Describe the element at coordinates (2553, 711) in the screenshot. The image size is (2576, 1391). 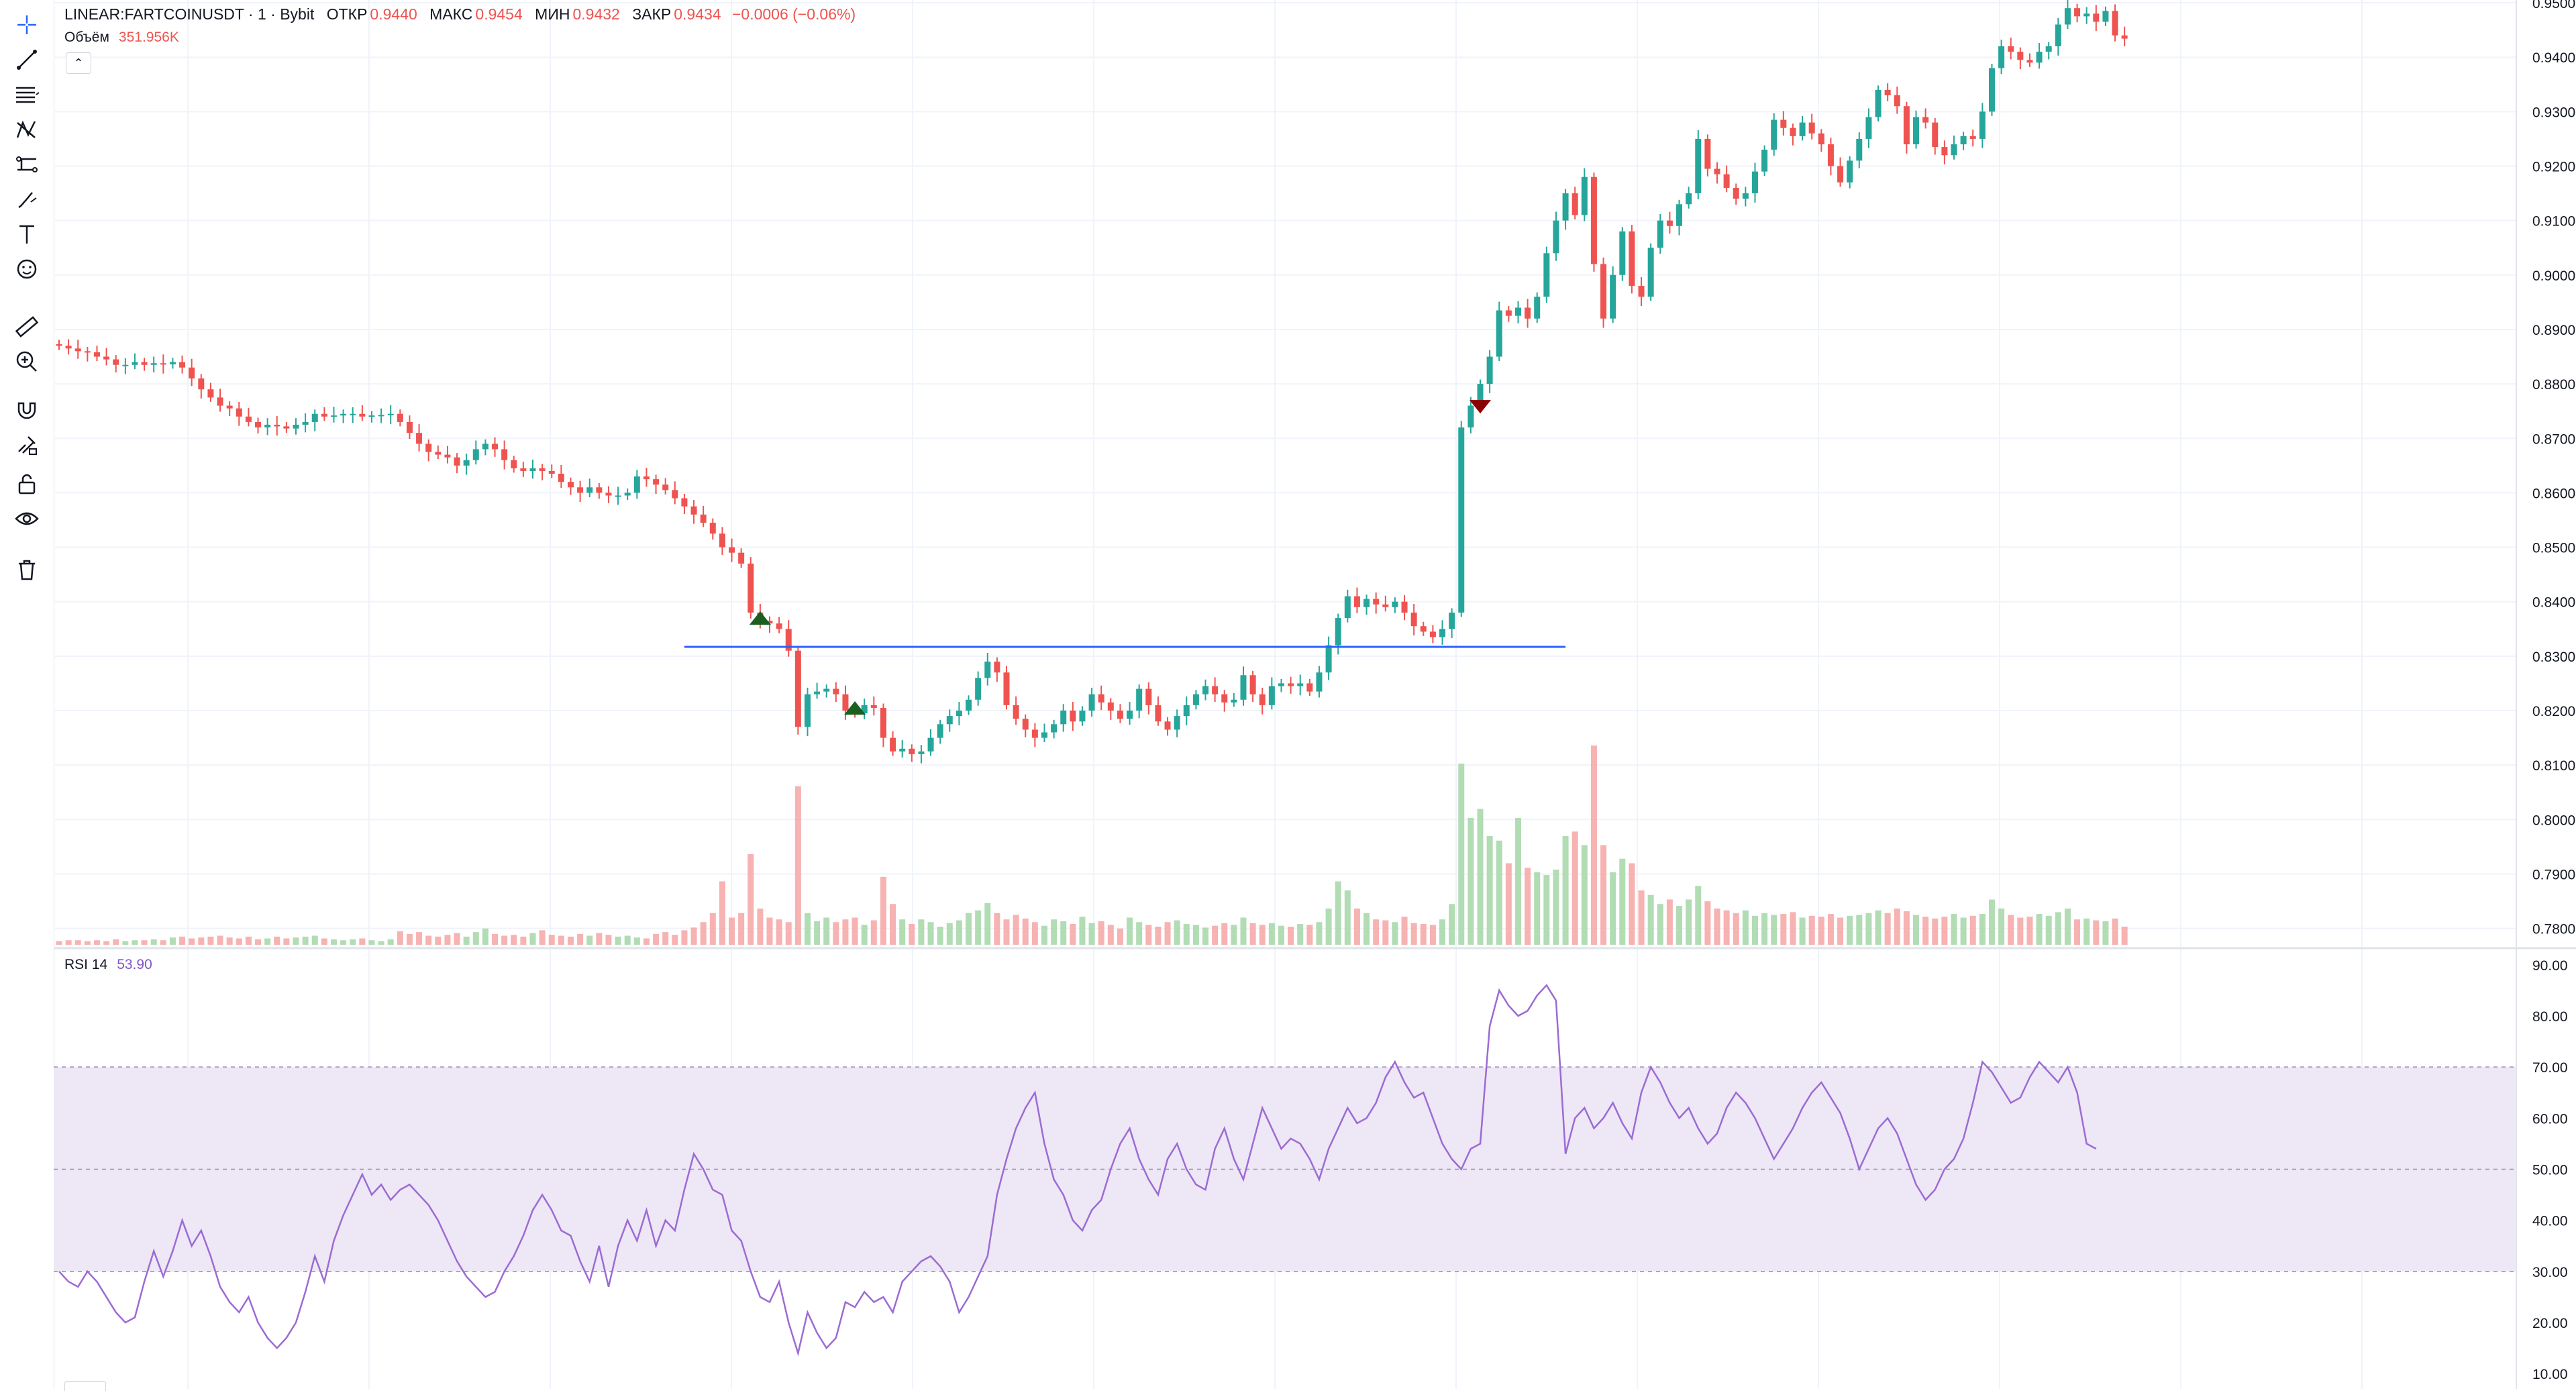
I see `price-tick-label: 0.8200` at that location.